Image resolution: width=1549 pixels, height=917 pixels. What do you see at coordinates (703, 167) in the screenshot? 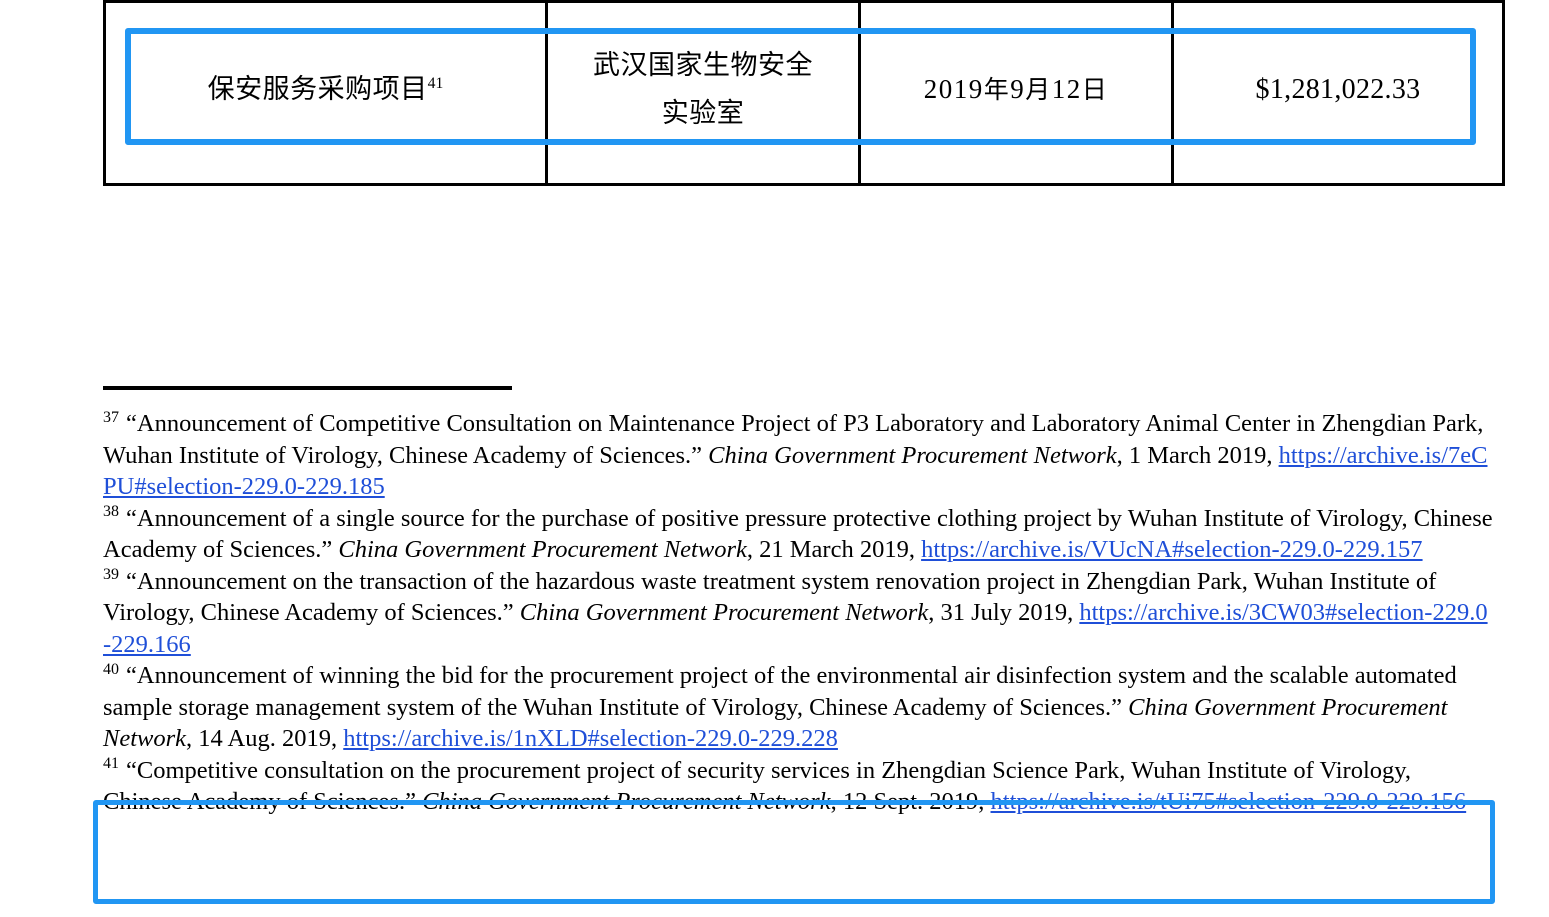
I see `spacer2-cell-entity` at bounding box center [703, 167].